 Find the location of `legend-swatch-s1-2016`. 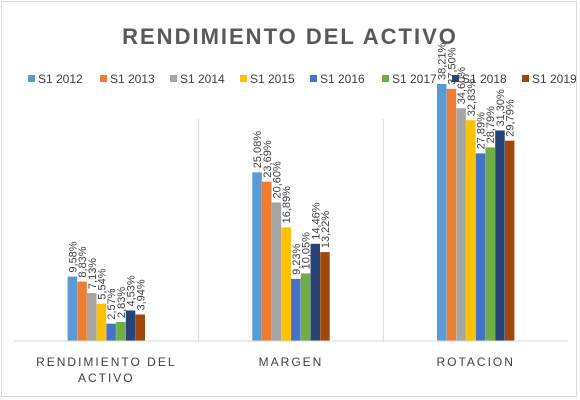

legend-swatch-s1-2016 is located at coordinates (313, 78).